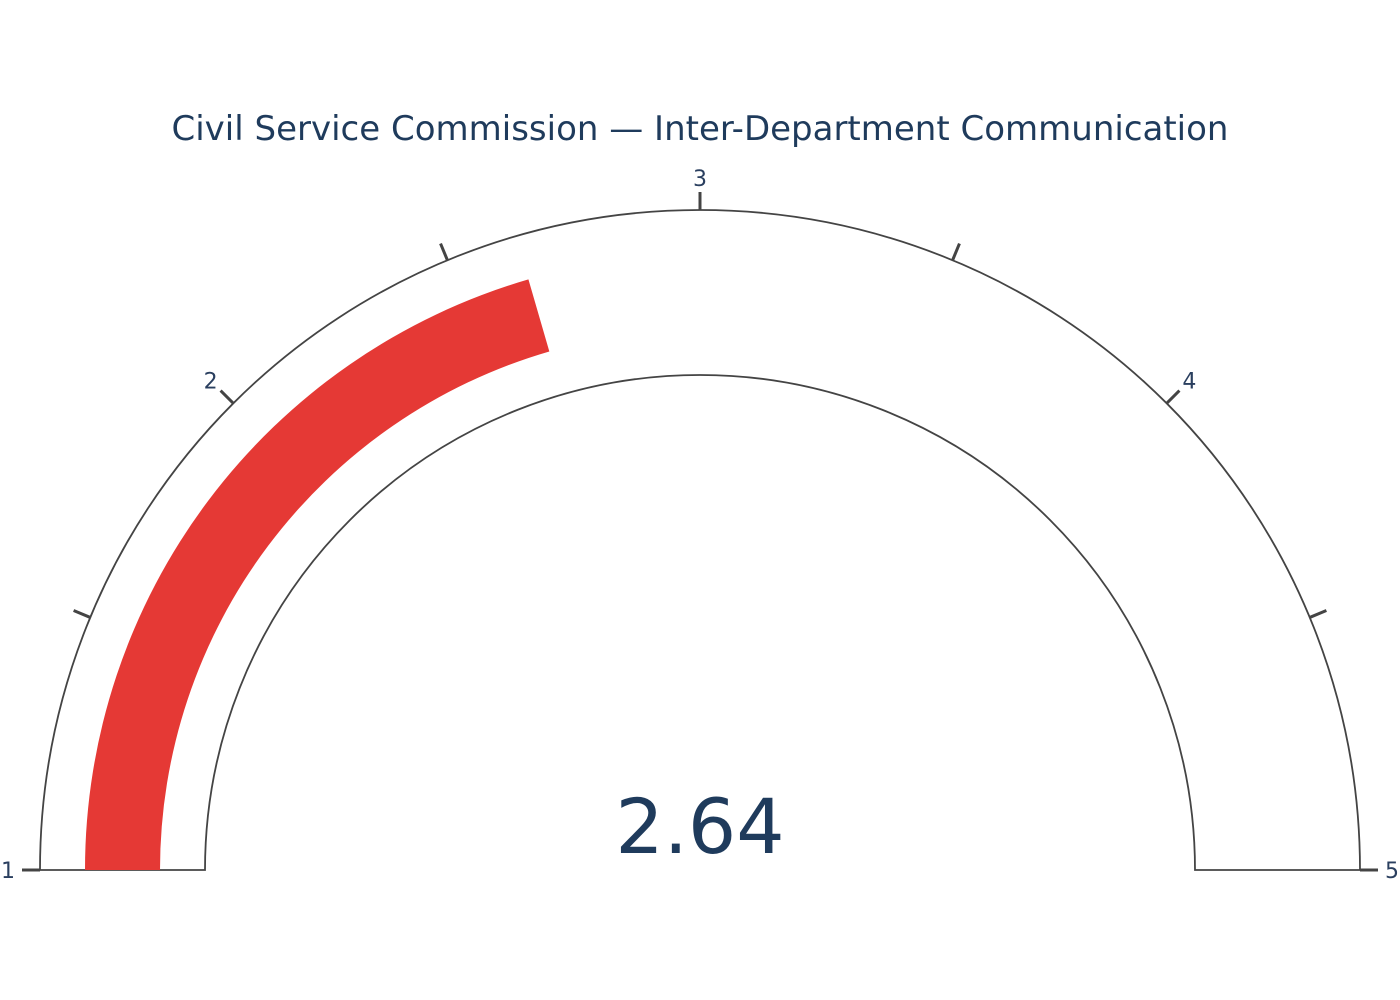  Describe the element at coordinates (700, 179) in the screenshot. I see `gauge-tick-label: 3` at that location.